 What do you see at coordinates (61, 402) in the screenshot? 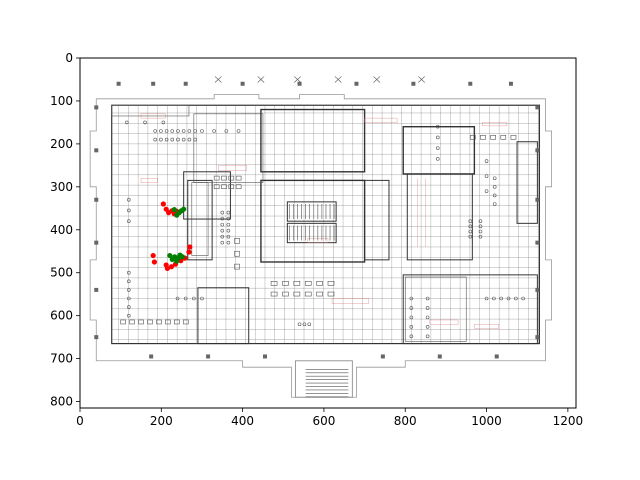
I see `y-tick-label: 800` at bounding box center [61, 402].